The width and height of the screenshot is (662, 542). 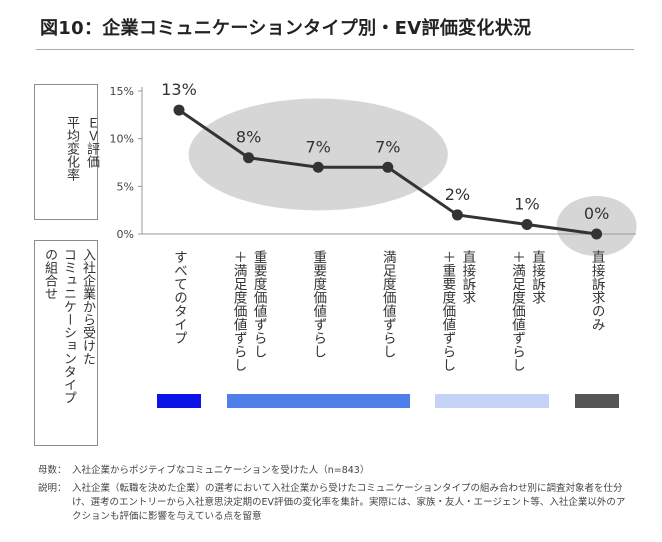 What do you see at coordinates (87, 306) in the screenshot?
I see `category-label-line-1: 入社企業から受けた` at bounding box center [87, 306].